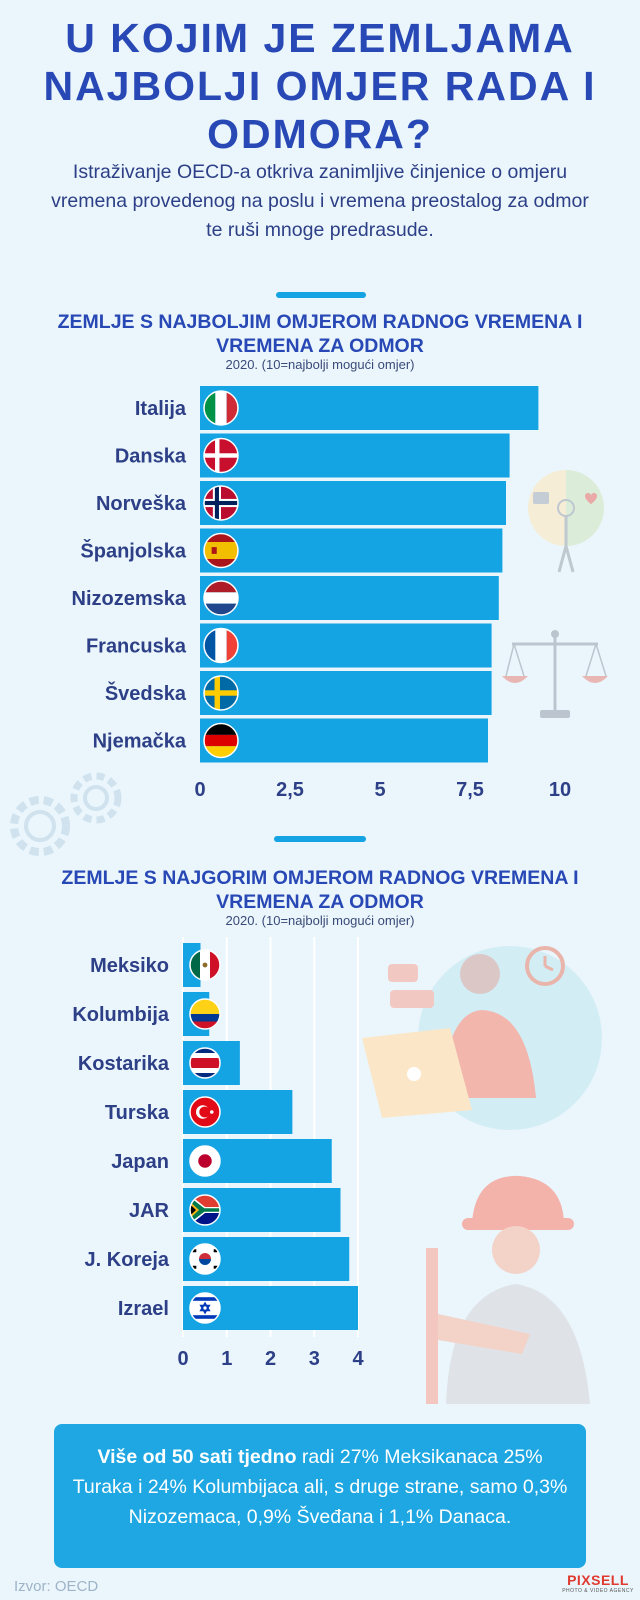  What do you see at coordinates (205, 1161) in the screenshot?
I see `flag-jp-icon` at bounding box center [205, 1161].